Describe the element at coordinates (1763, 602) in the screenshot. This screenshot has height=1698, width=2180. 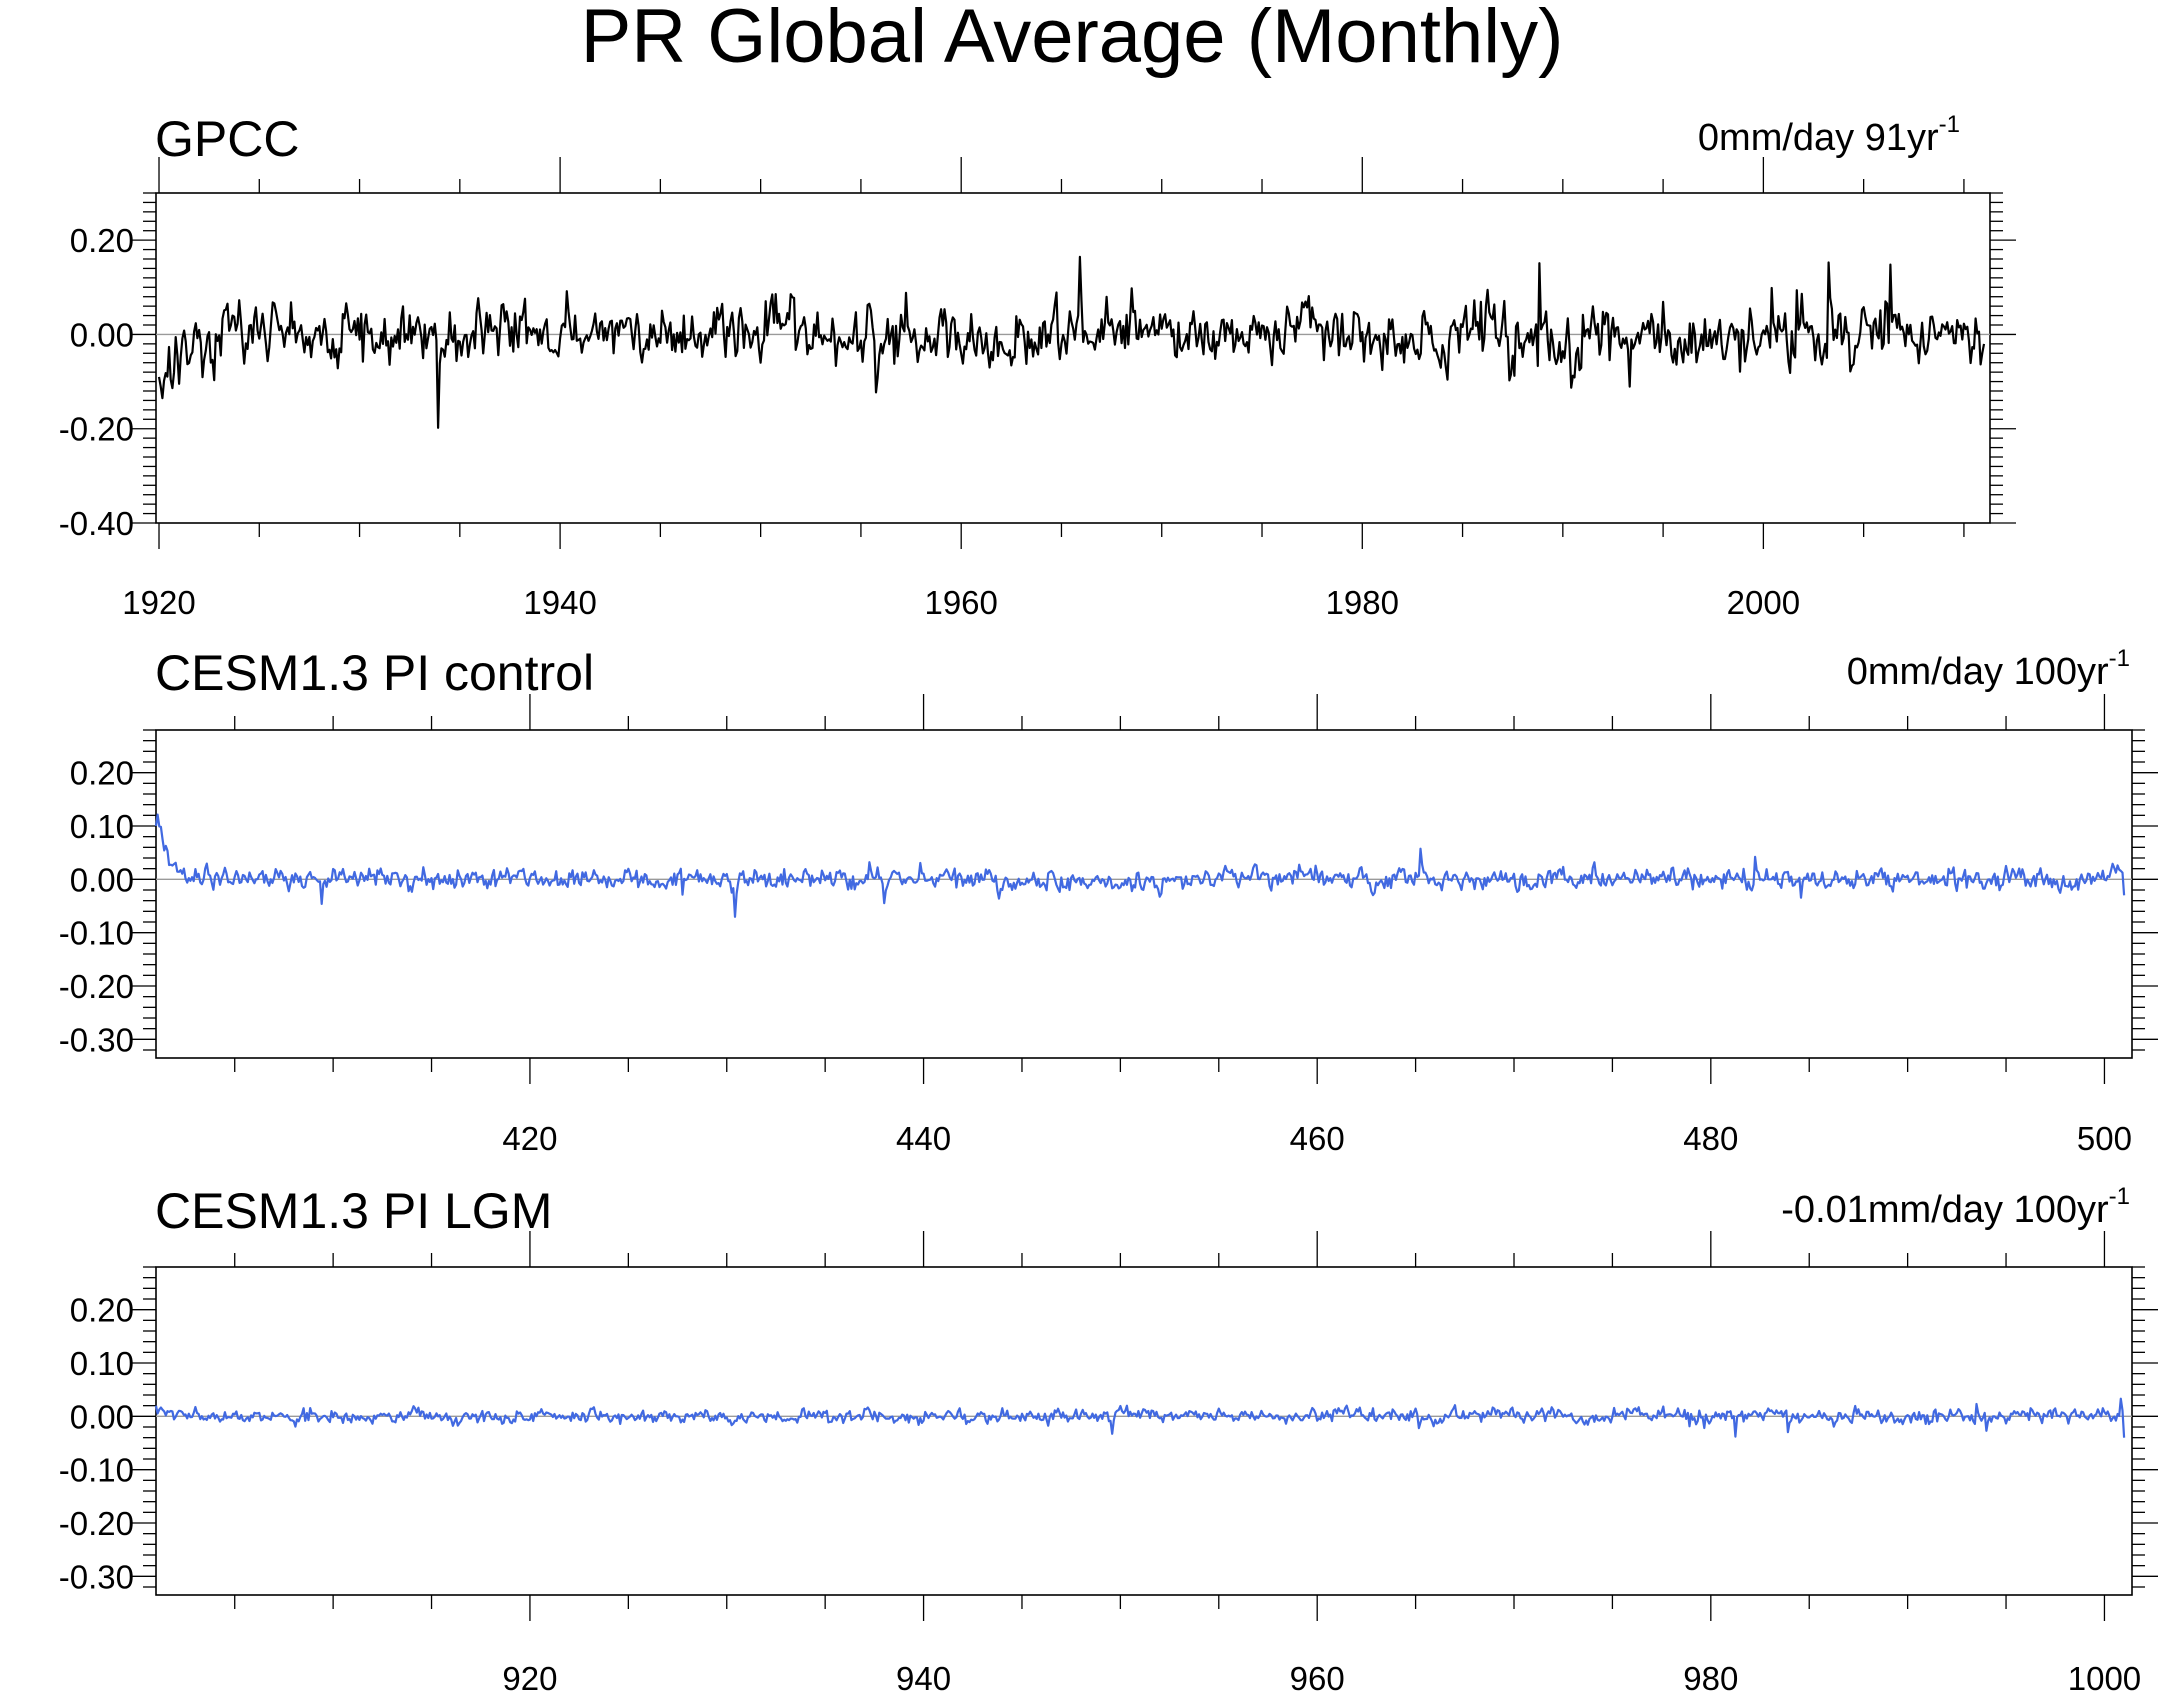
I see `x-tick-label: 2000` at that location.